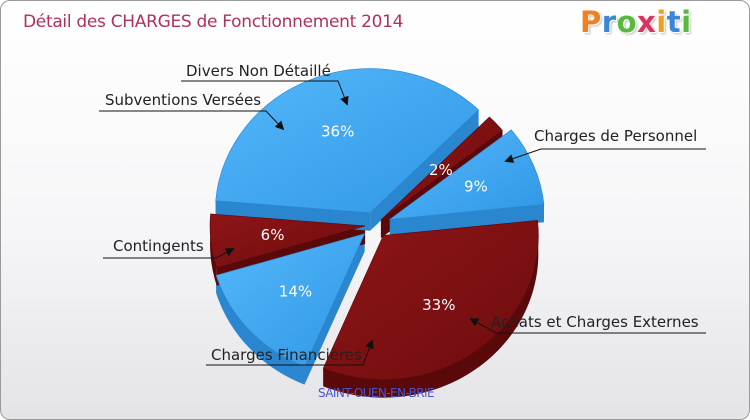 This screenshot has width=750, height=420. What do you see at coordinates (376, 393) in the screenshot?
I see `commune-name: SAINT-OUEN-EN-BRIE` at bounding box center [376, 393].